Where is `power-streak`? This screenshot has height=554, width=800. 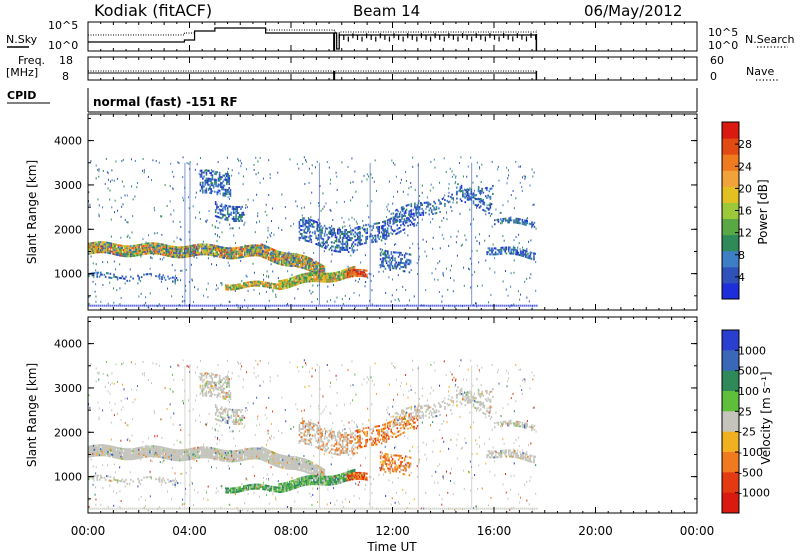 power-streak is located at coordinates (370, 233).